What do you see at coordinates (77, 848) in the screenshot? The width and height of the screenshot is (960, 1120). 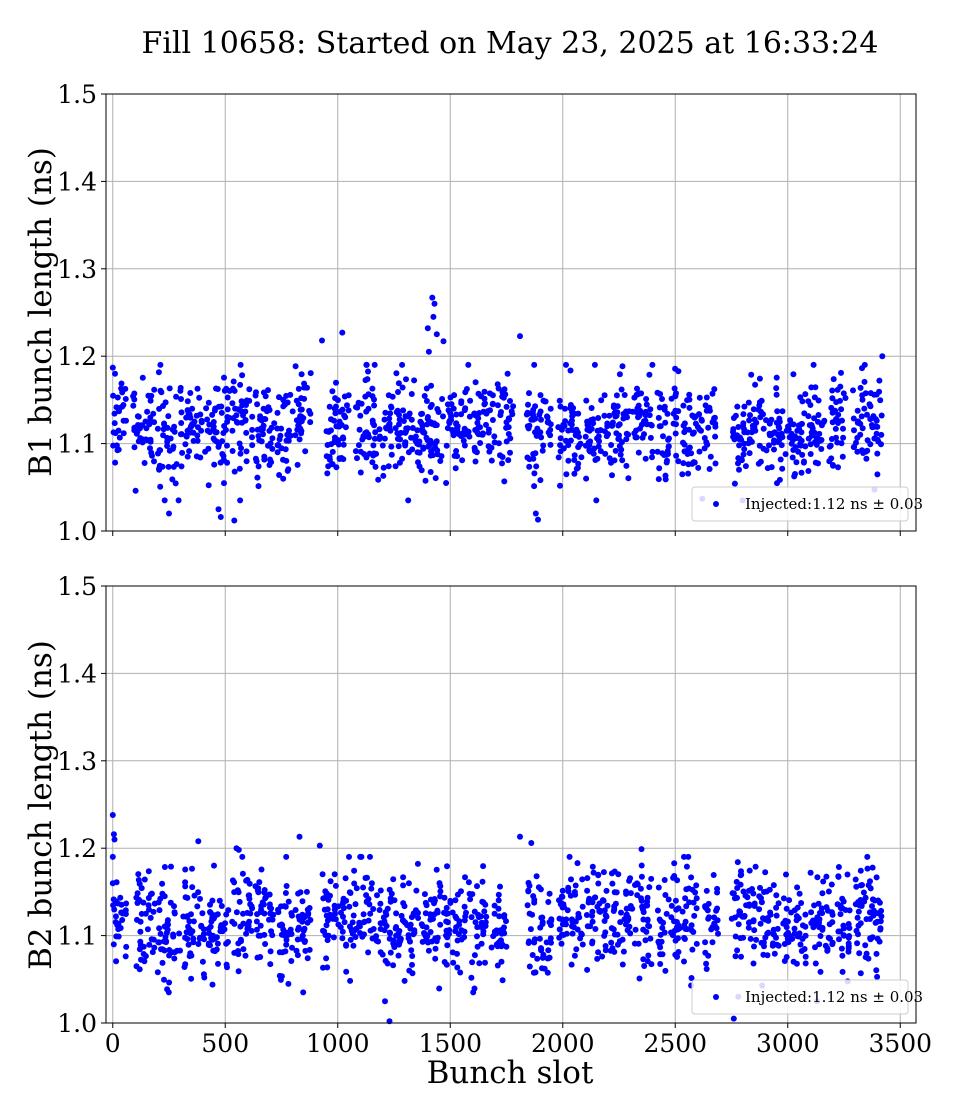 I see `y-tick-label: 1.2` at bounding box center [77, 848].